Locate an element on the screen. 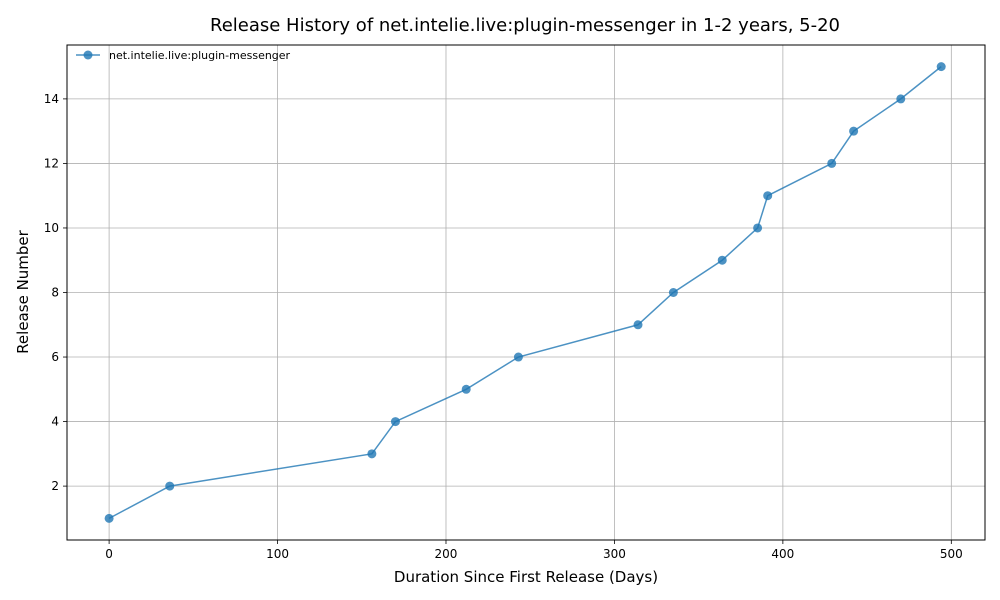  y-axis-label: Release Number is located at coordinates (23, 291).